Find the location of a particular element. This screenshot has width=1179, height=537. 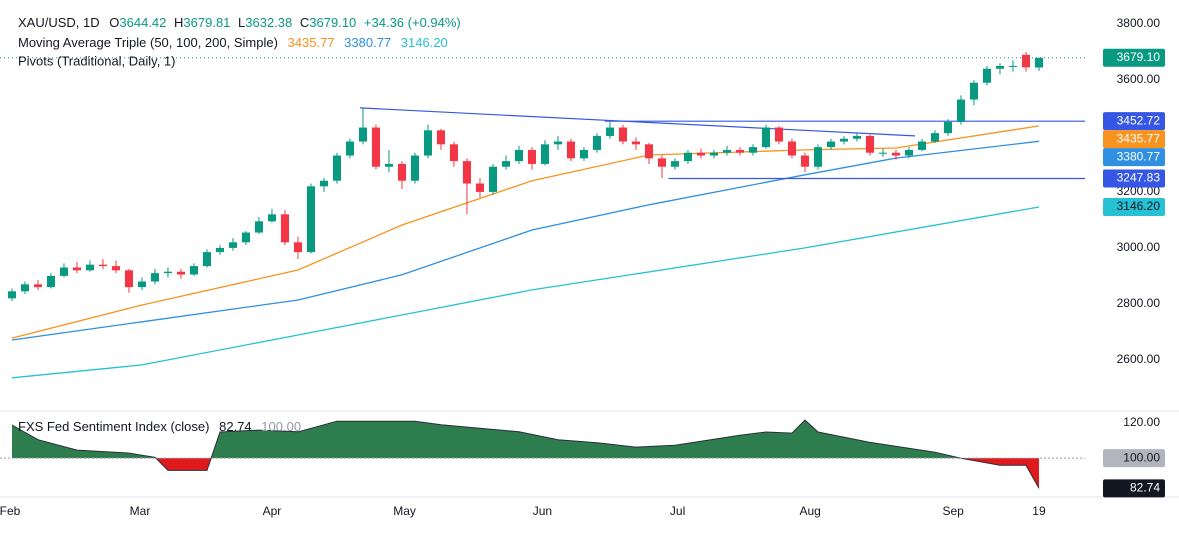

x-tick-label: Feb is located at coordinates (10, 511).